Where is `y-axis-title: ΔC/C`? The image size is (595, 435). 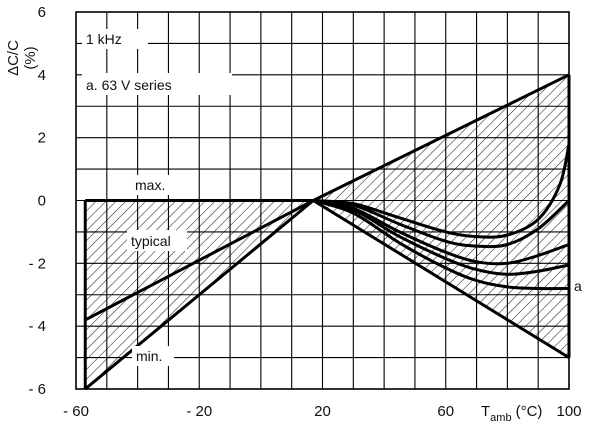
y-axis-title: ΔC/C is located at coordinates (13, 58).